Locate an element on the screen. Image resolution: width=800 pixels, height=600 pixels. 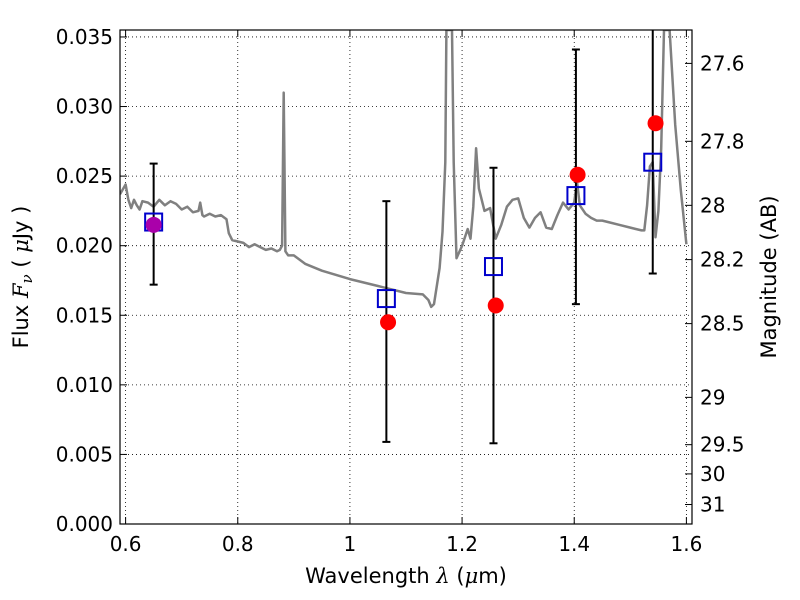
y2-tick-label: 28.5 is located at coordinates (722, 324).